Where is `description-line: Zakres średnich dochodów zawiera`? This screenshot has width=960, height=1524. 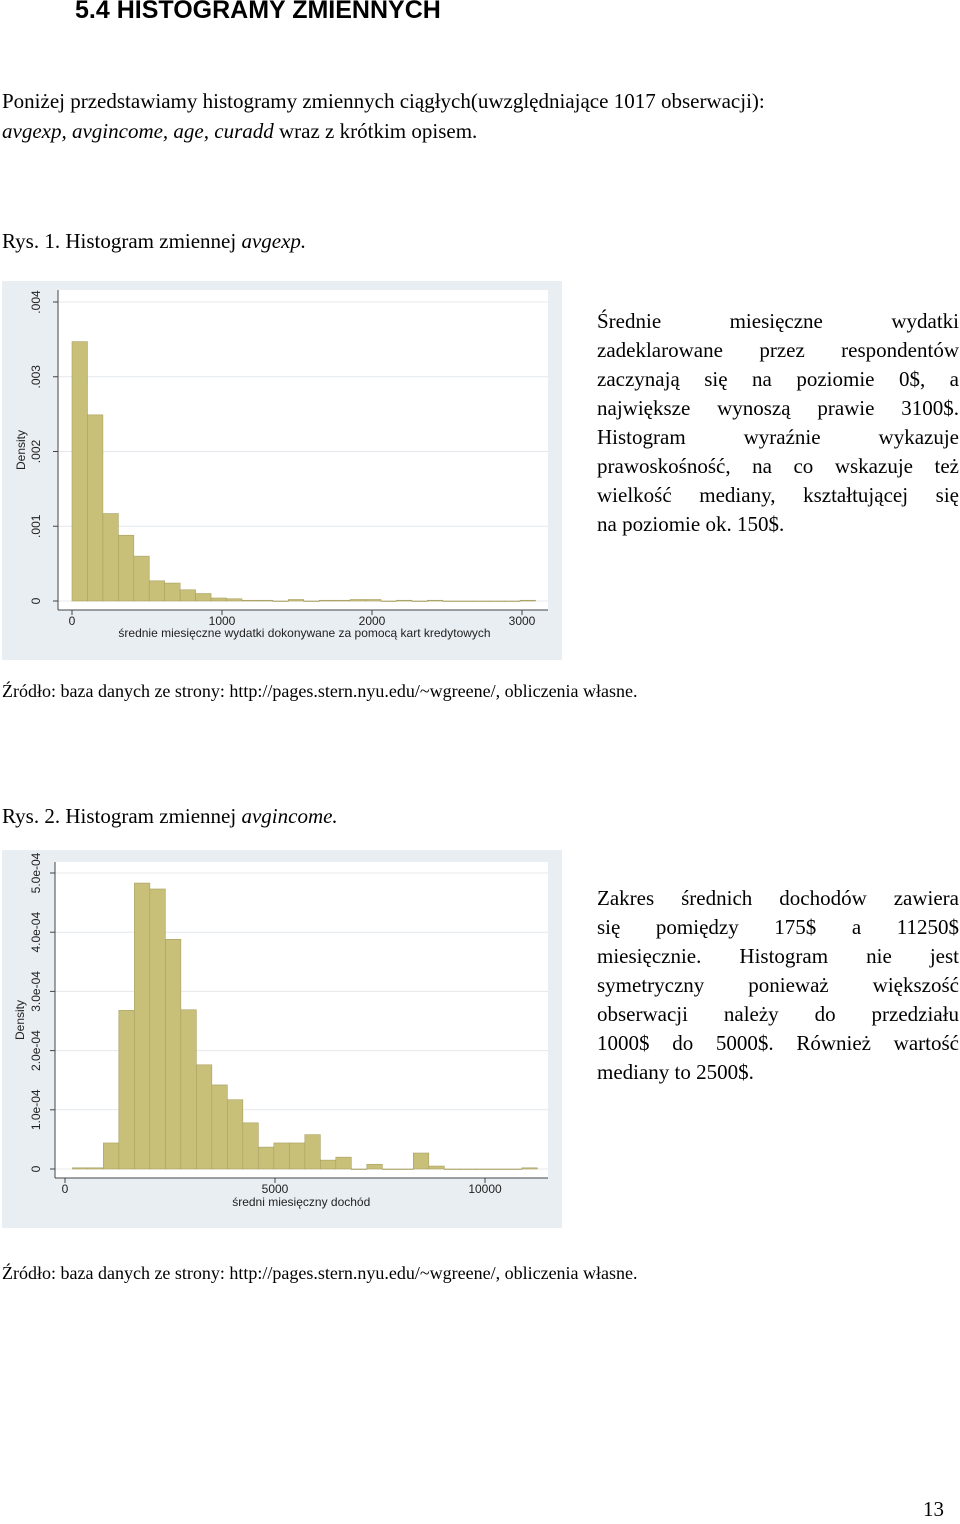 description-line: Zakres średnich dochodów zawiera is located at coordinates (778, 898).